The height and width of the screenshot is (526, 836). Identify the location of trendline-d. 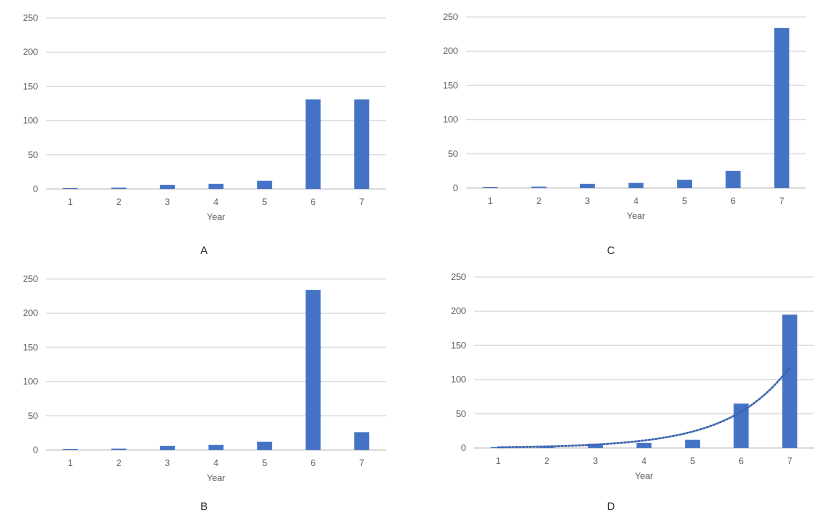
(644, 407).